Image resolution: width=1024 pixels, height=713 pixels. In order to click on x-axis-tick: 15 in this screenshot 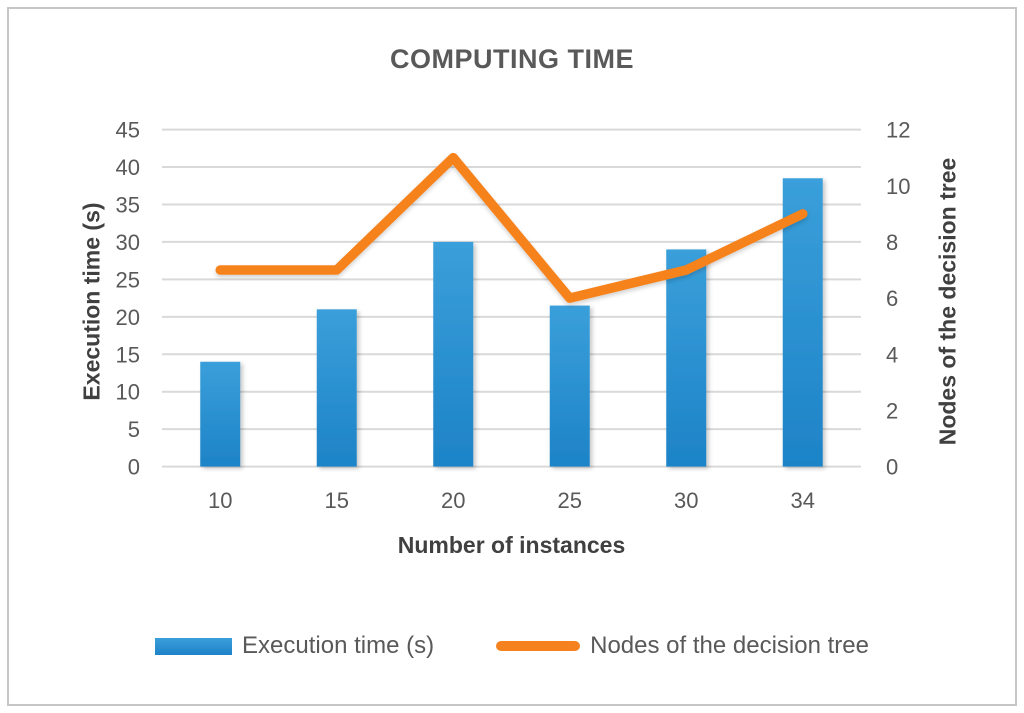, I will do `click(337, 500)`.